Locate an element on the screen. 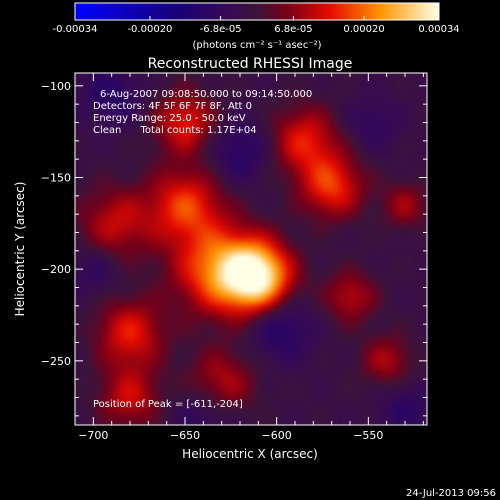 The height and width of the screenshot is (500, 500). x-axis-label: Heliocentric X (arcsec) is located at coordinates (250, 454).